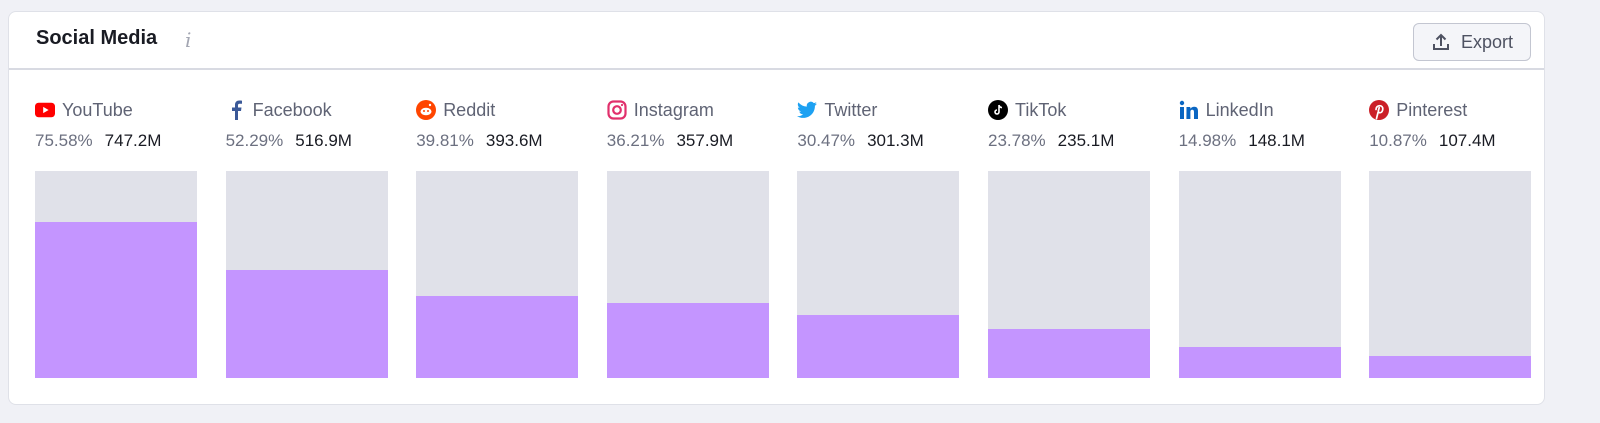  What do you see at coordinates (1017, 140) in the screenshot?
I see `platform-percent: 23.78%` at bounding box center [1017, 140].